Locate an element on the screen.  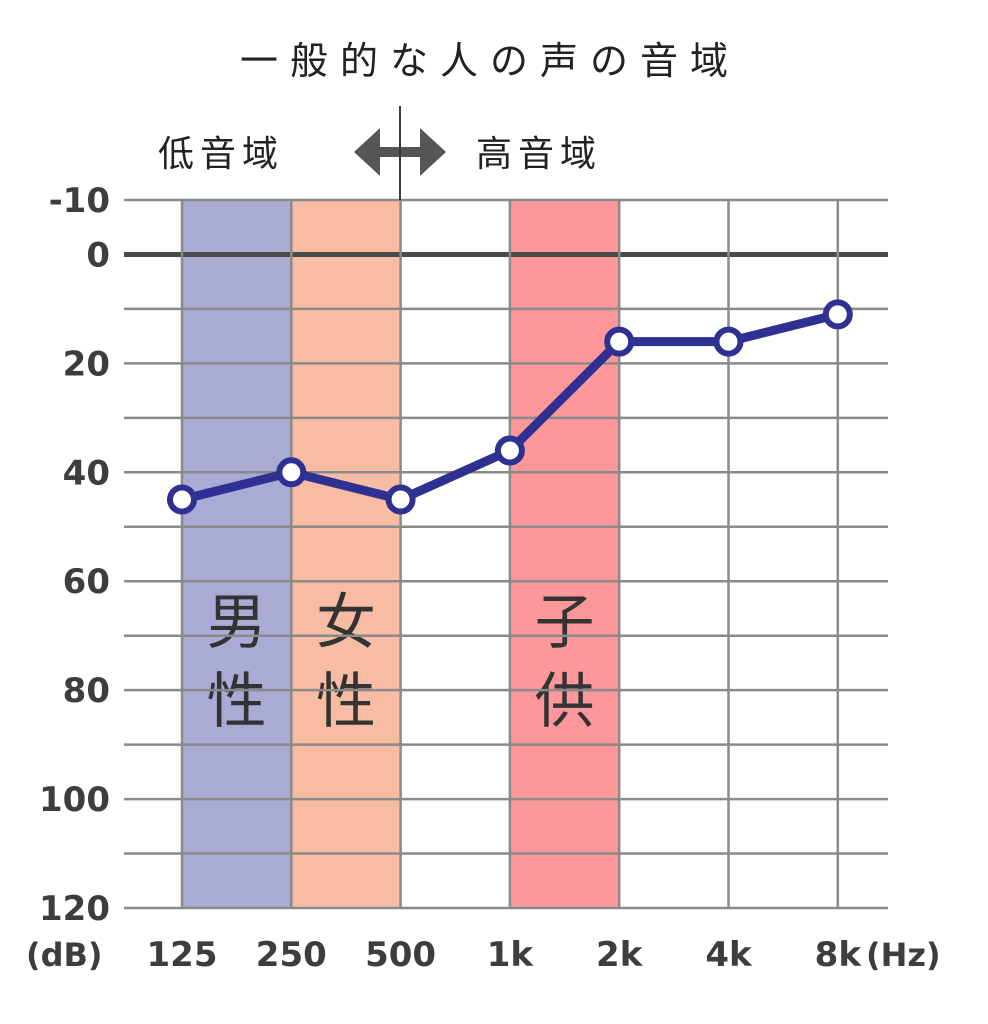
x-tick-label: 250 is located at coordinates (291, 955).